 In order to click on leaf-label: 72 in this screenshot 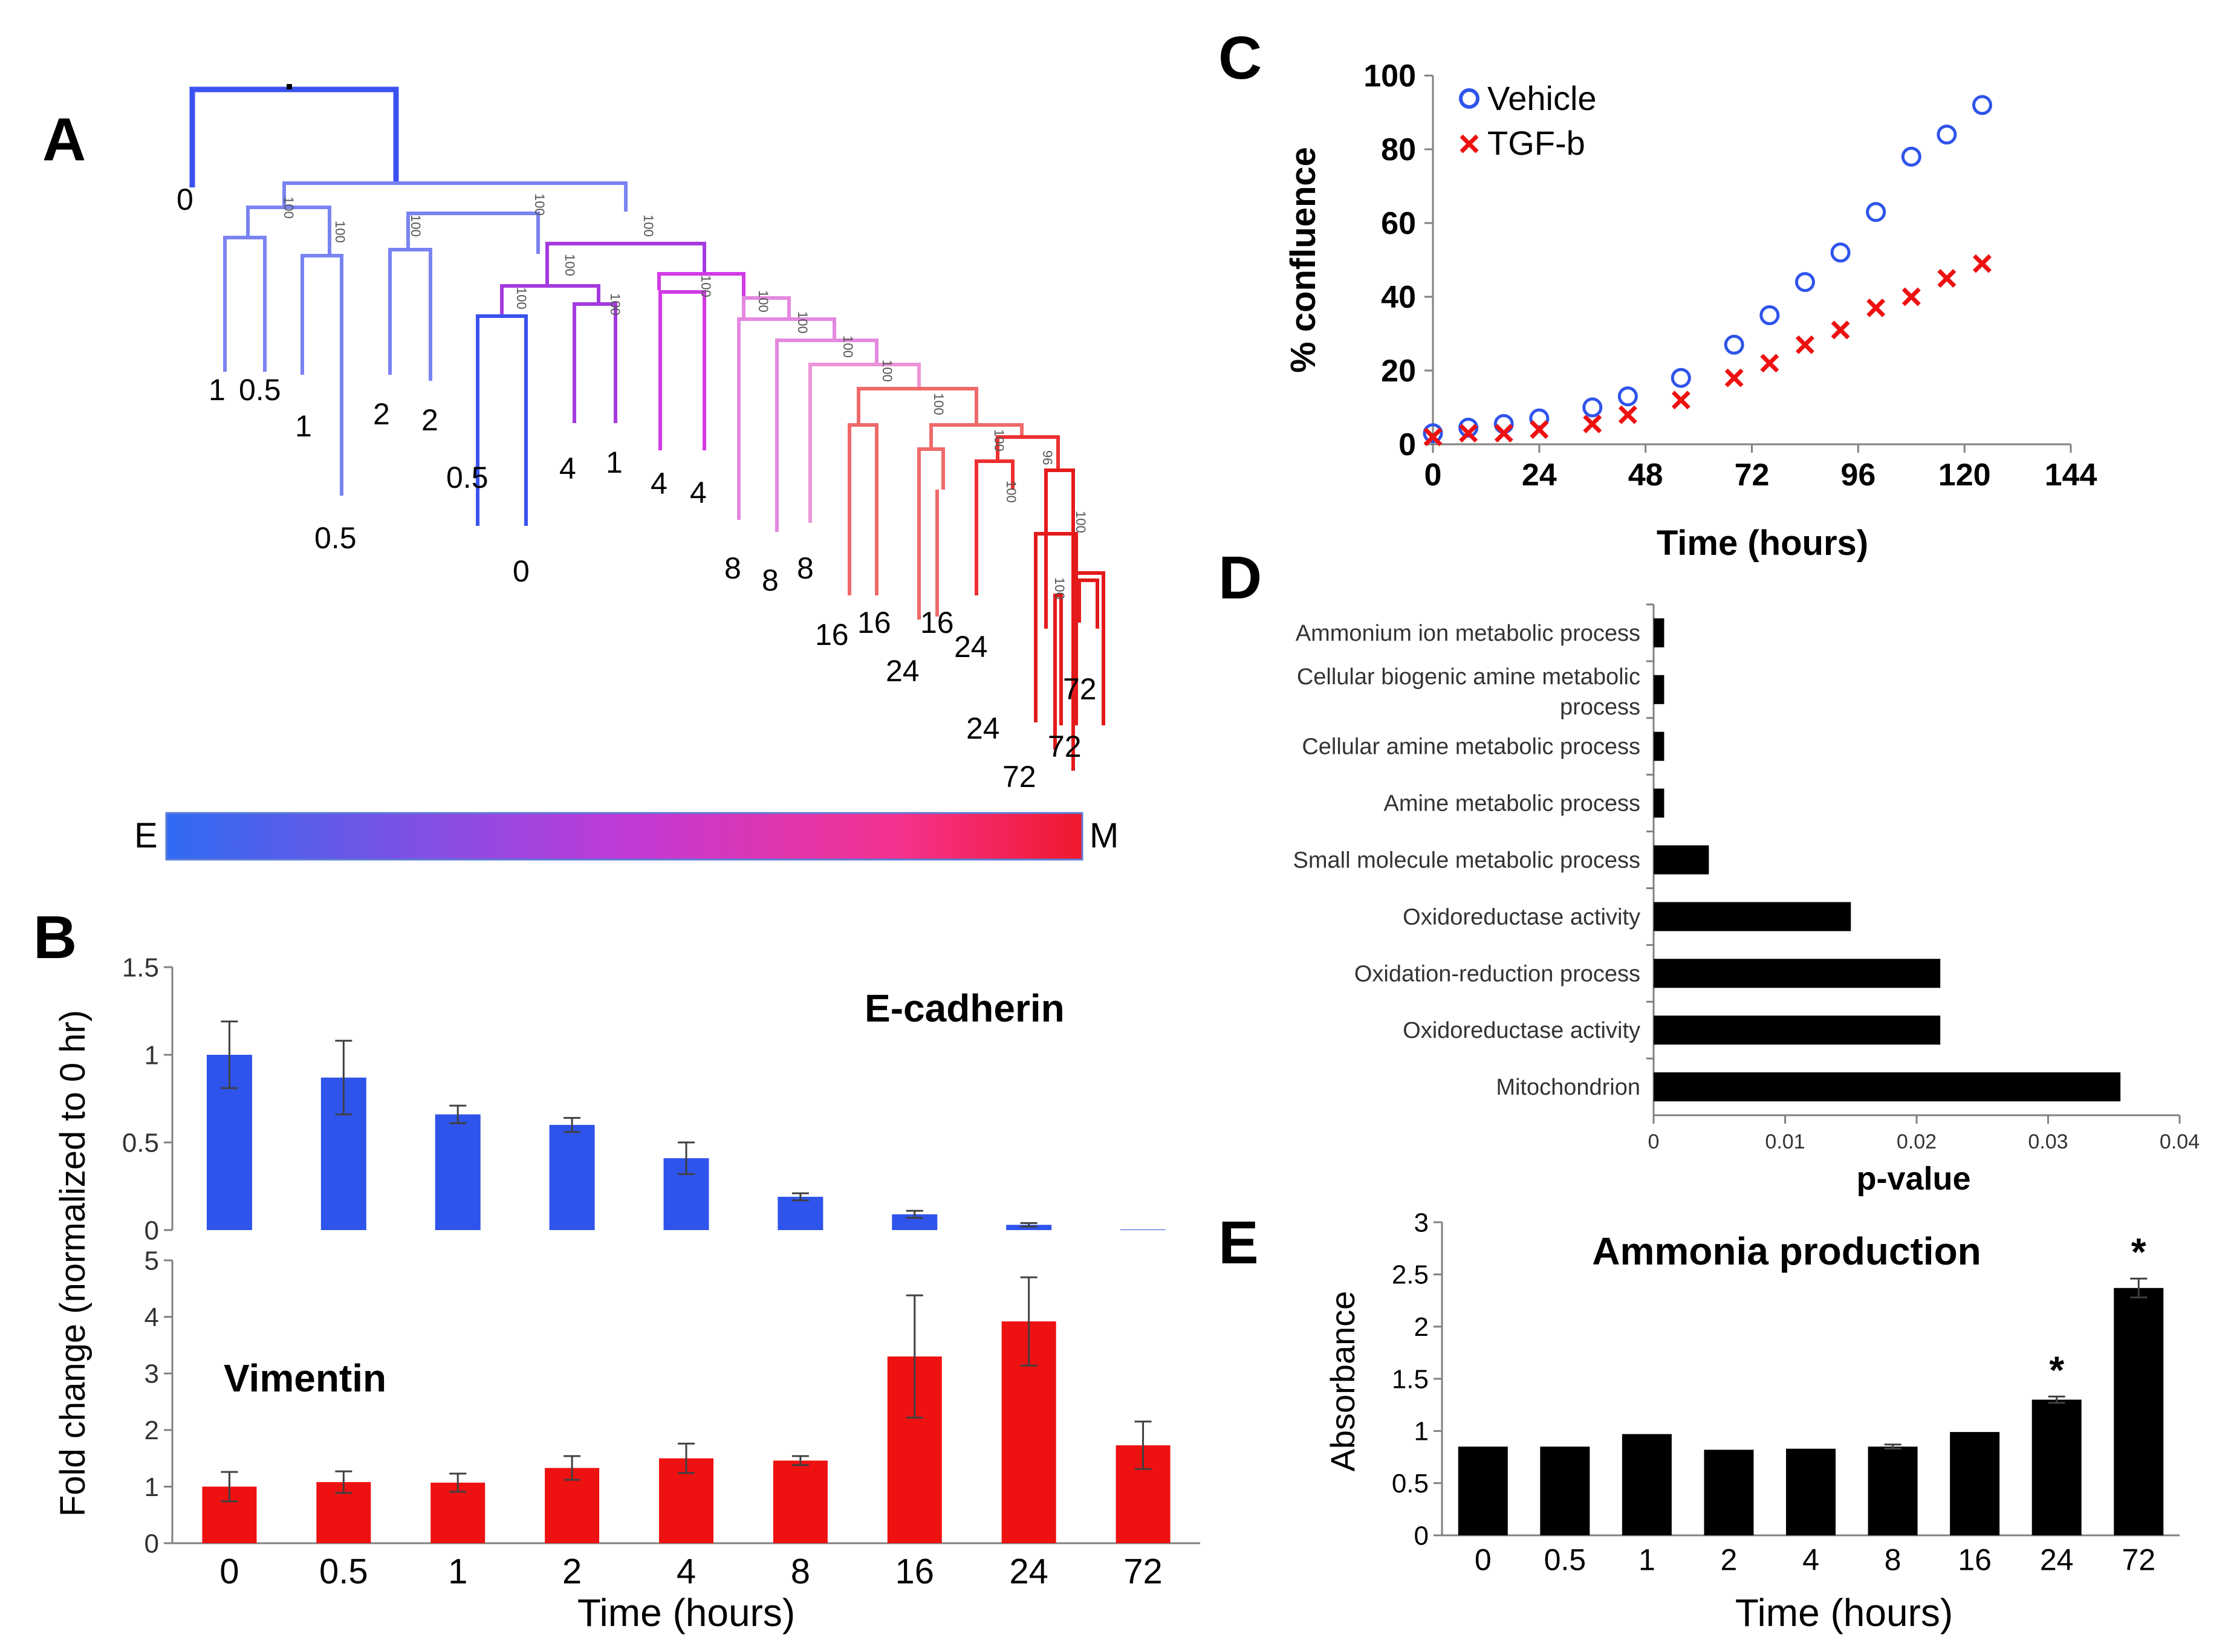, I will do `click(1065, 747)`.